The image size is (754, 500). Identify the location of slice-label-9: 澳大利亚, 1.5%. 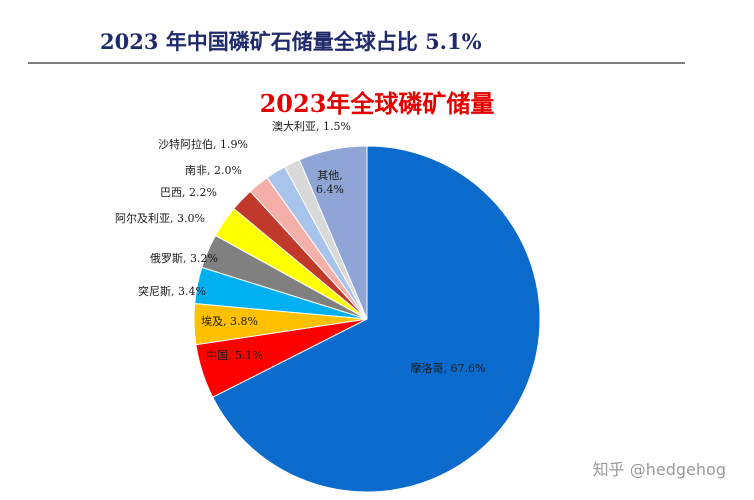
(311, 126).